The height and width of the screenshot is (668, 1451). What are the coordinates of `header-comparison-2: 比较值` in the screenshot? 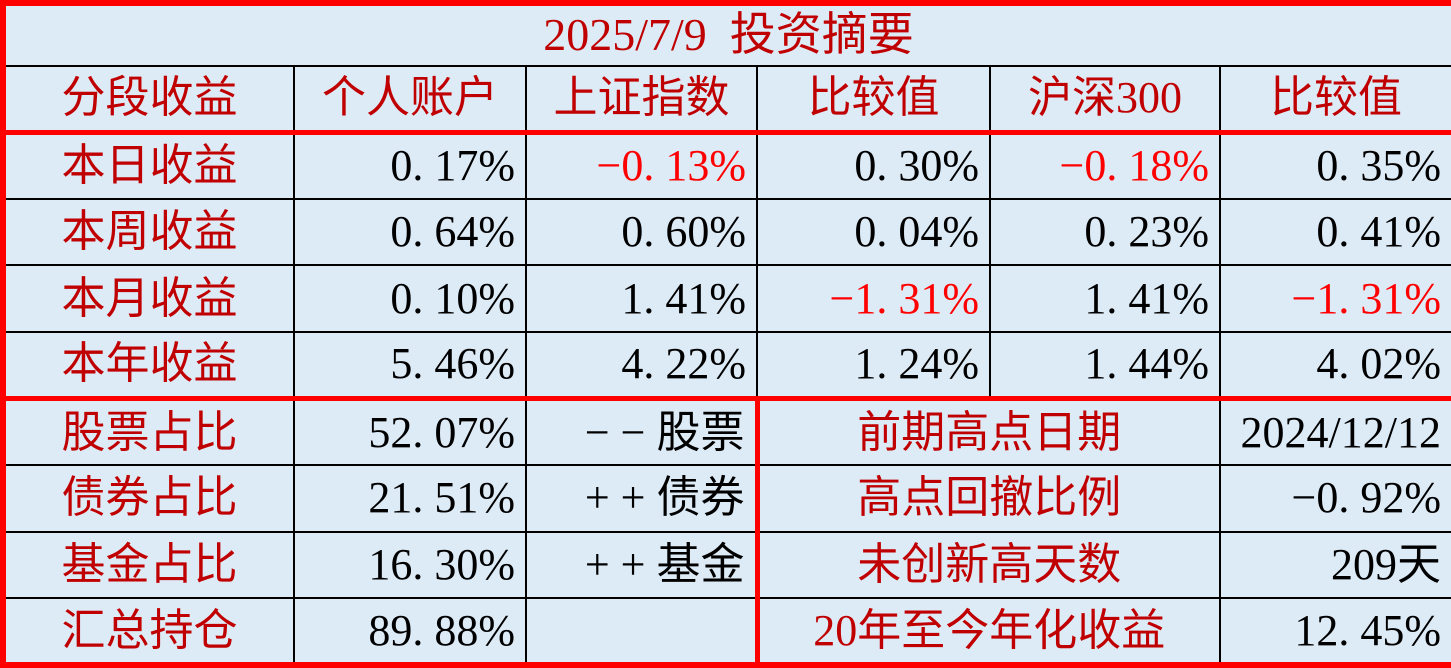 It's located at (1335, 99).